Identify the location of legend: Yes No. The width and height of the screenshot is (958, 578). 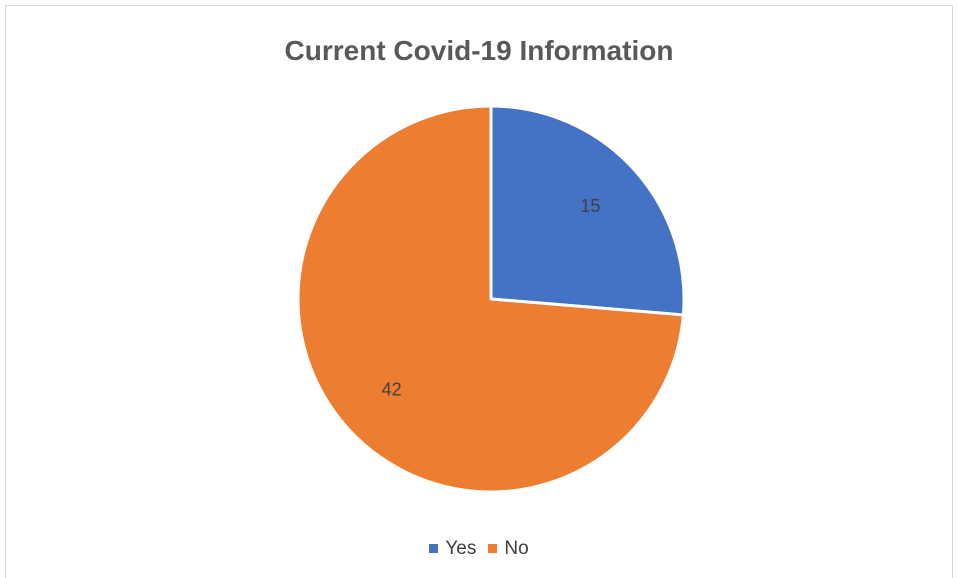
(479, 548).